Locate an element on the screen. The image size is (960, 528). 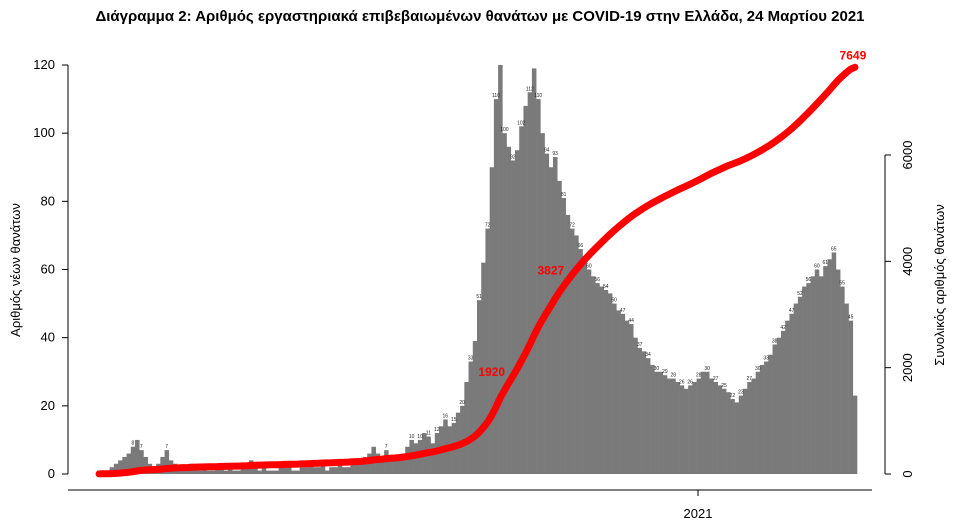
bar-value-label: 55 is located at coordinates (842, 284).